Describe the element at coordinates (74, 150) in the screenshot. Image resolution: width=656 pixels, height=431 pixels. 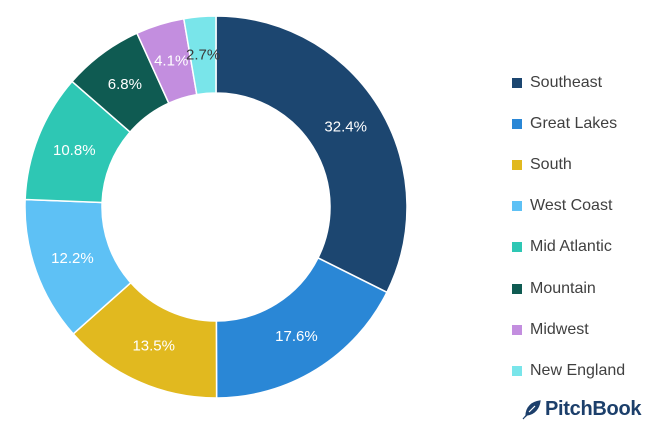
I see `slice-label-mid-atlantic: 10.8%` at that location.